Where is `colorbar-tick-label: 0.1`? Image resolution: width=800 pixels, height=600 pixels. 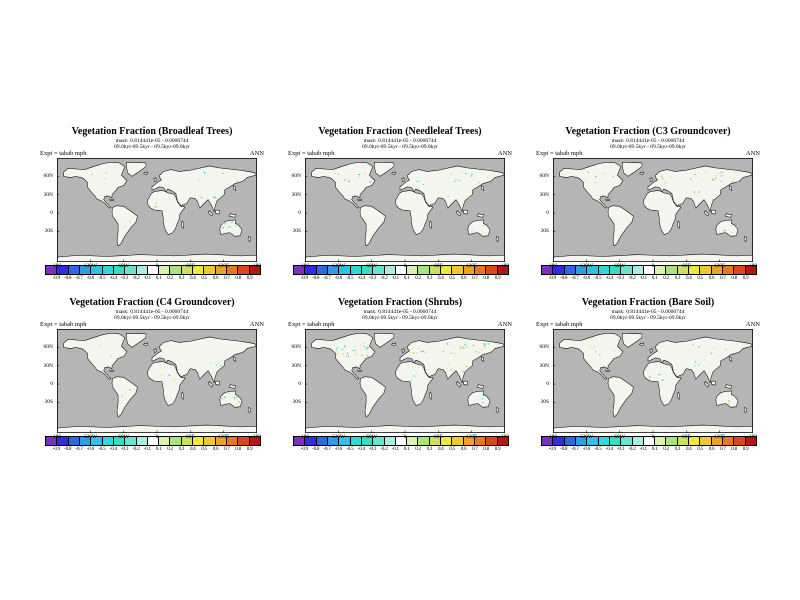
colorbar-tick-label: 0.1 is located at coordinates (158, 278).